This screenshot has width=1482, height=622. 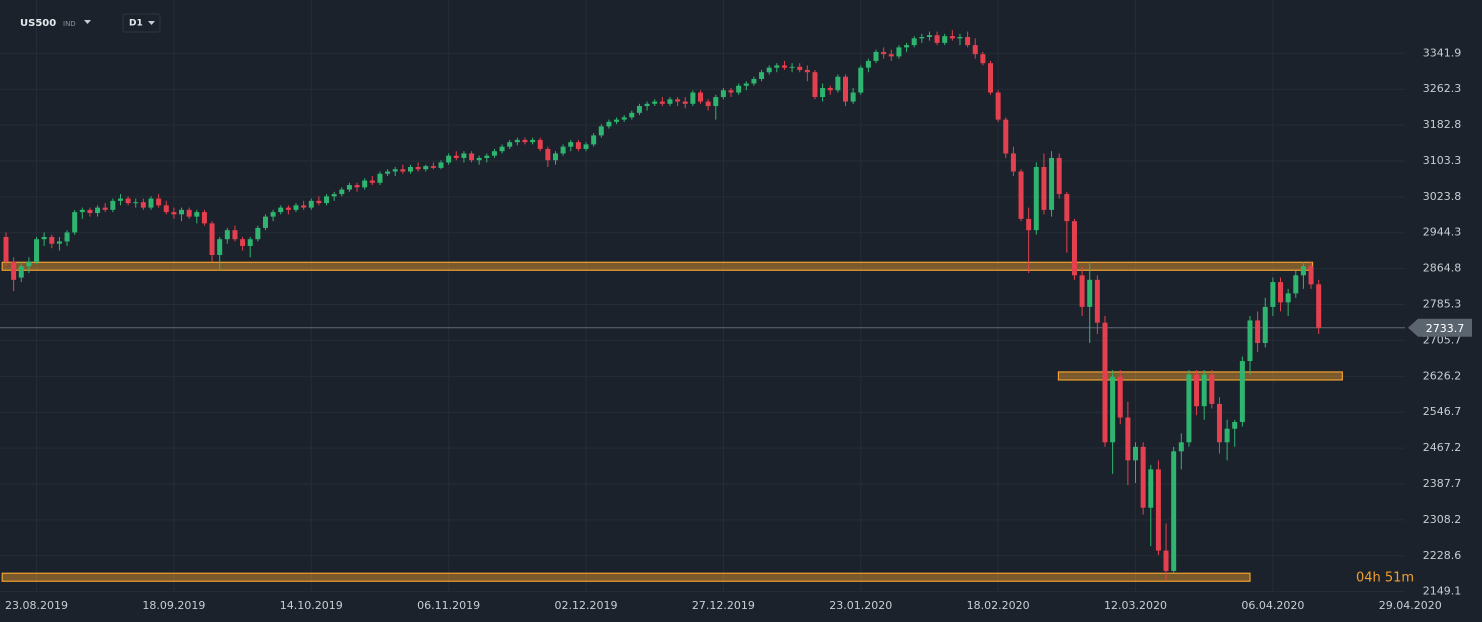 What do you see at coordinates (1442, 411) in the screenshot?
I see `y-tick-label: 2546.7` at bounding box center [1442, 411].